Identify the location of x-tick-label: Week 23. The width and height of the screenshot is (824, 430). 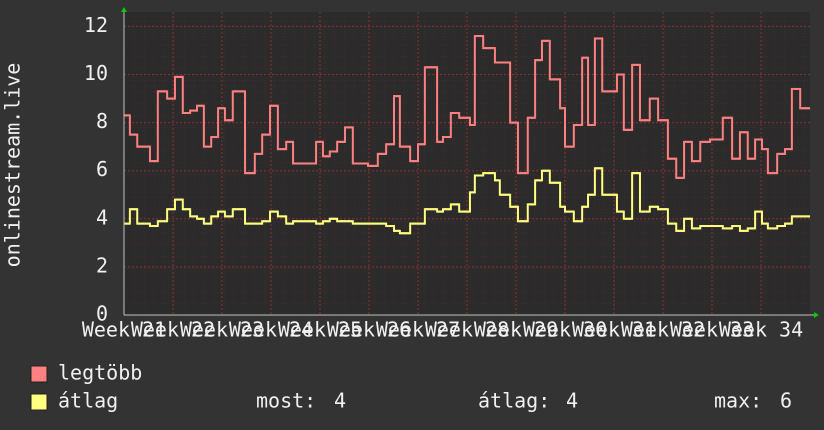
(222, 330).